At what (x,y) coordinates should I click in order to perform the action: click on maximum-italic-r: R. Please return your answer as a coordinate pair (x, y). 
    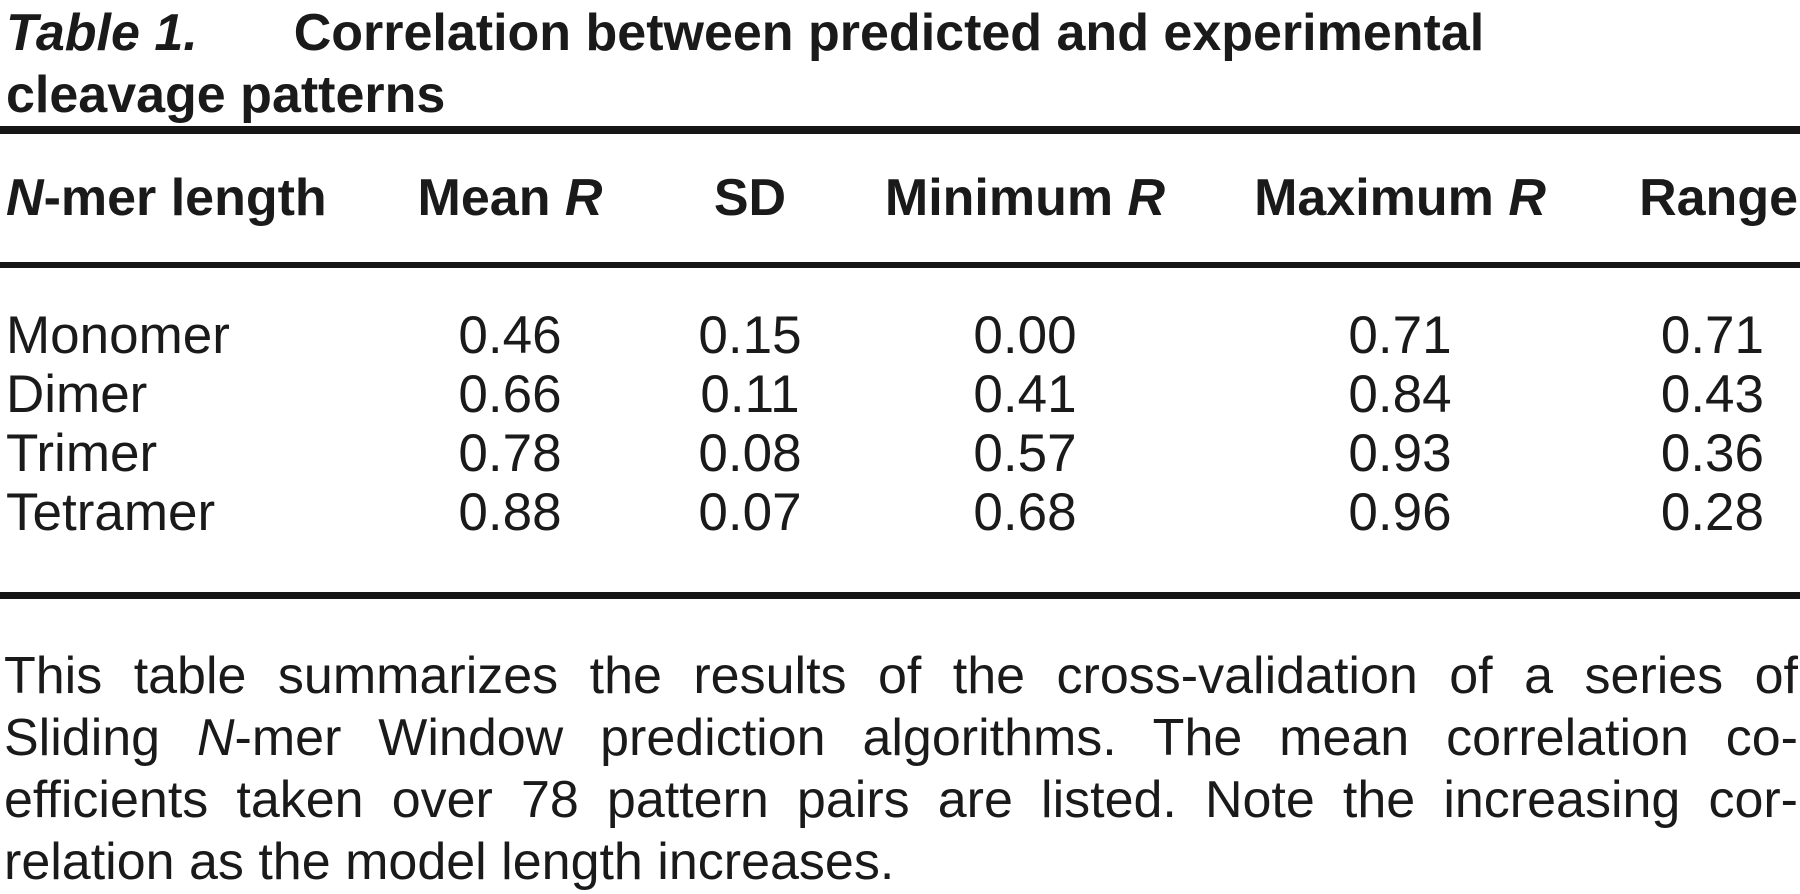
    Looking at the image, I should click on (1527, 198).